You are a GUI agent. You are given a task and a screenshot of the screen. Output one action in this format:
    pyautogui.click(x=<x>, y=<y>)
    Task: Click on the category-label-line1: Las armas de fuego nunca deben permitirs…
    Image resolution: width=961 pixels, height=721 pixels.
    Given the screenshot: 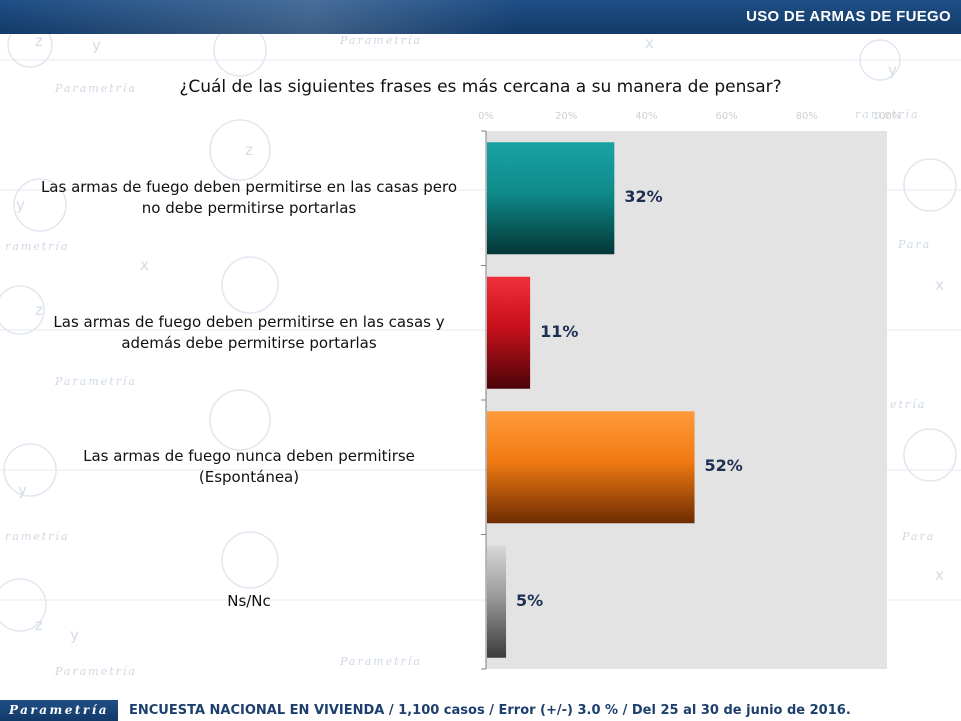 What is the action you would take?
    pyautogui.click(x=249, y=456)
    